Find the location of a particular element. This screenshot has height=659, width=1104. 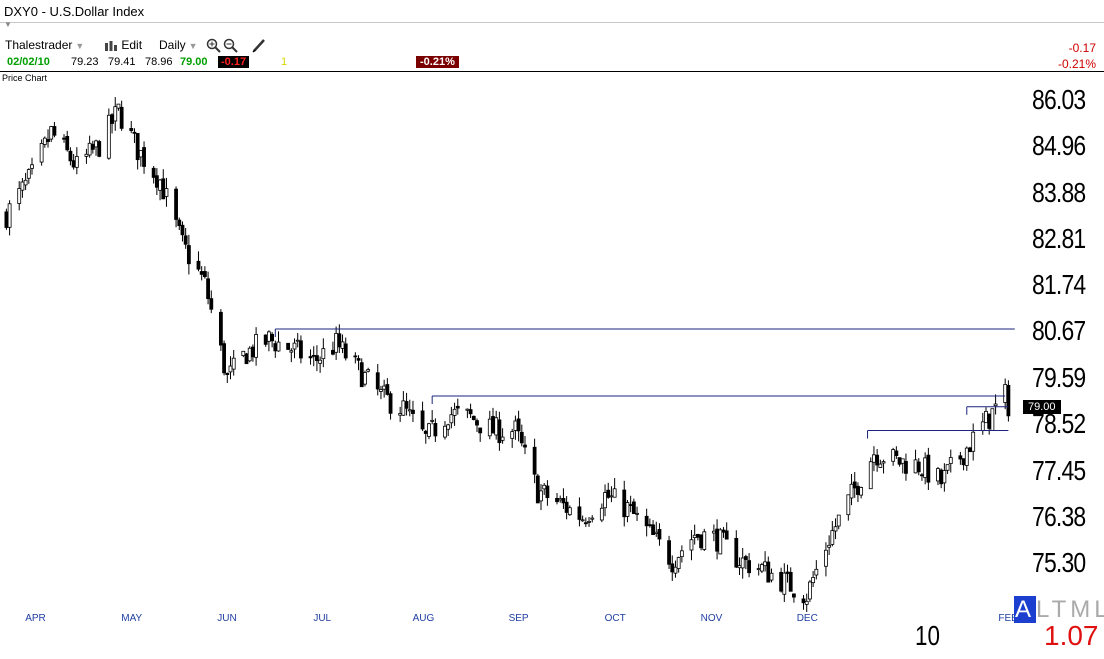

interval-dropdown: Daily ▼ is located at coordinates (178, 45).